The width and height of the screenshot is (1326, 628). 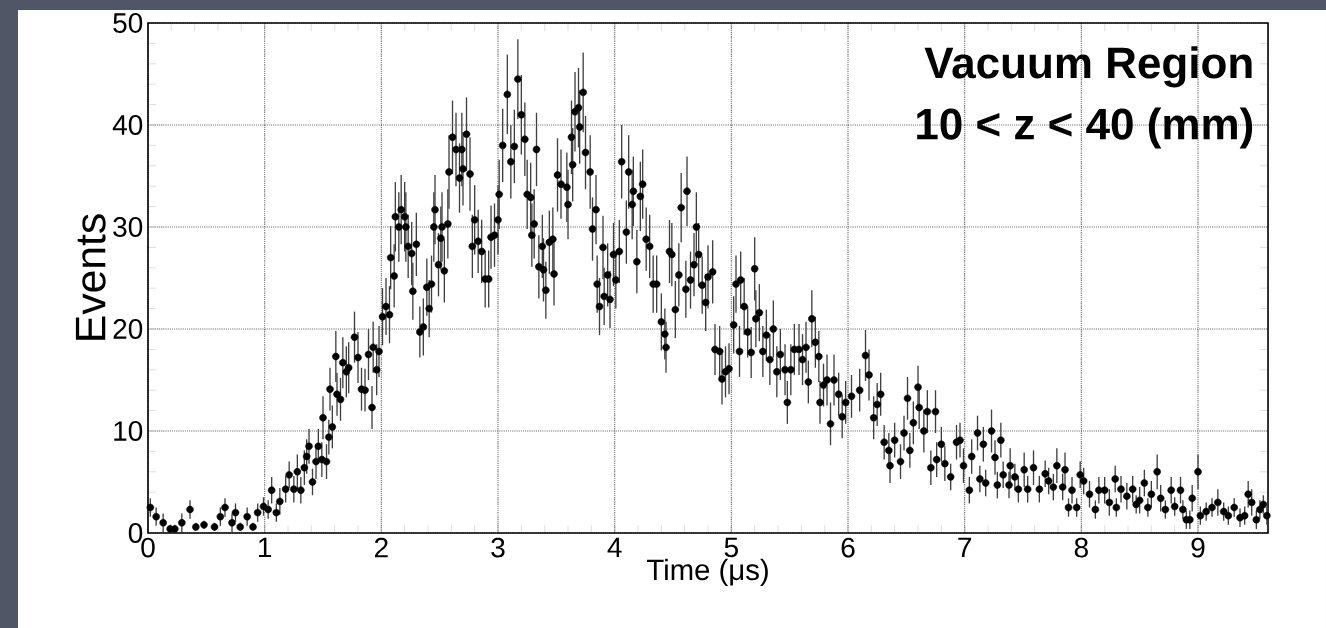 What do you see at coordinates (128, 227) in the screenshot?
I see `y-tick-label: 30` at bounding box center [128, 227].